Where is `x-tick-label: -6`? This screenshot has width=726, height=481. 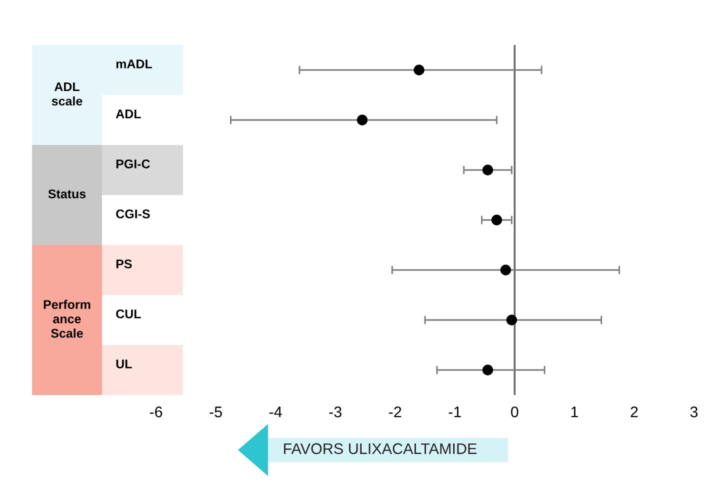 x-tick-label: -6 is located at coordinates (156, 412).